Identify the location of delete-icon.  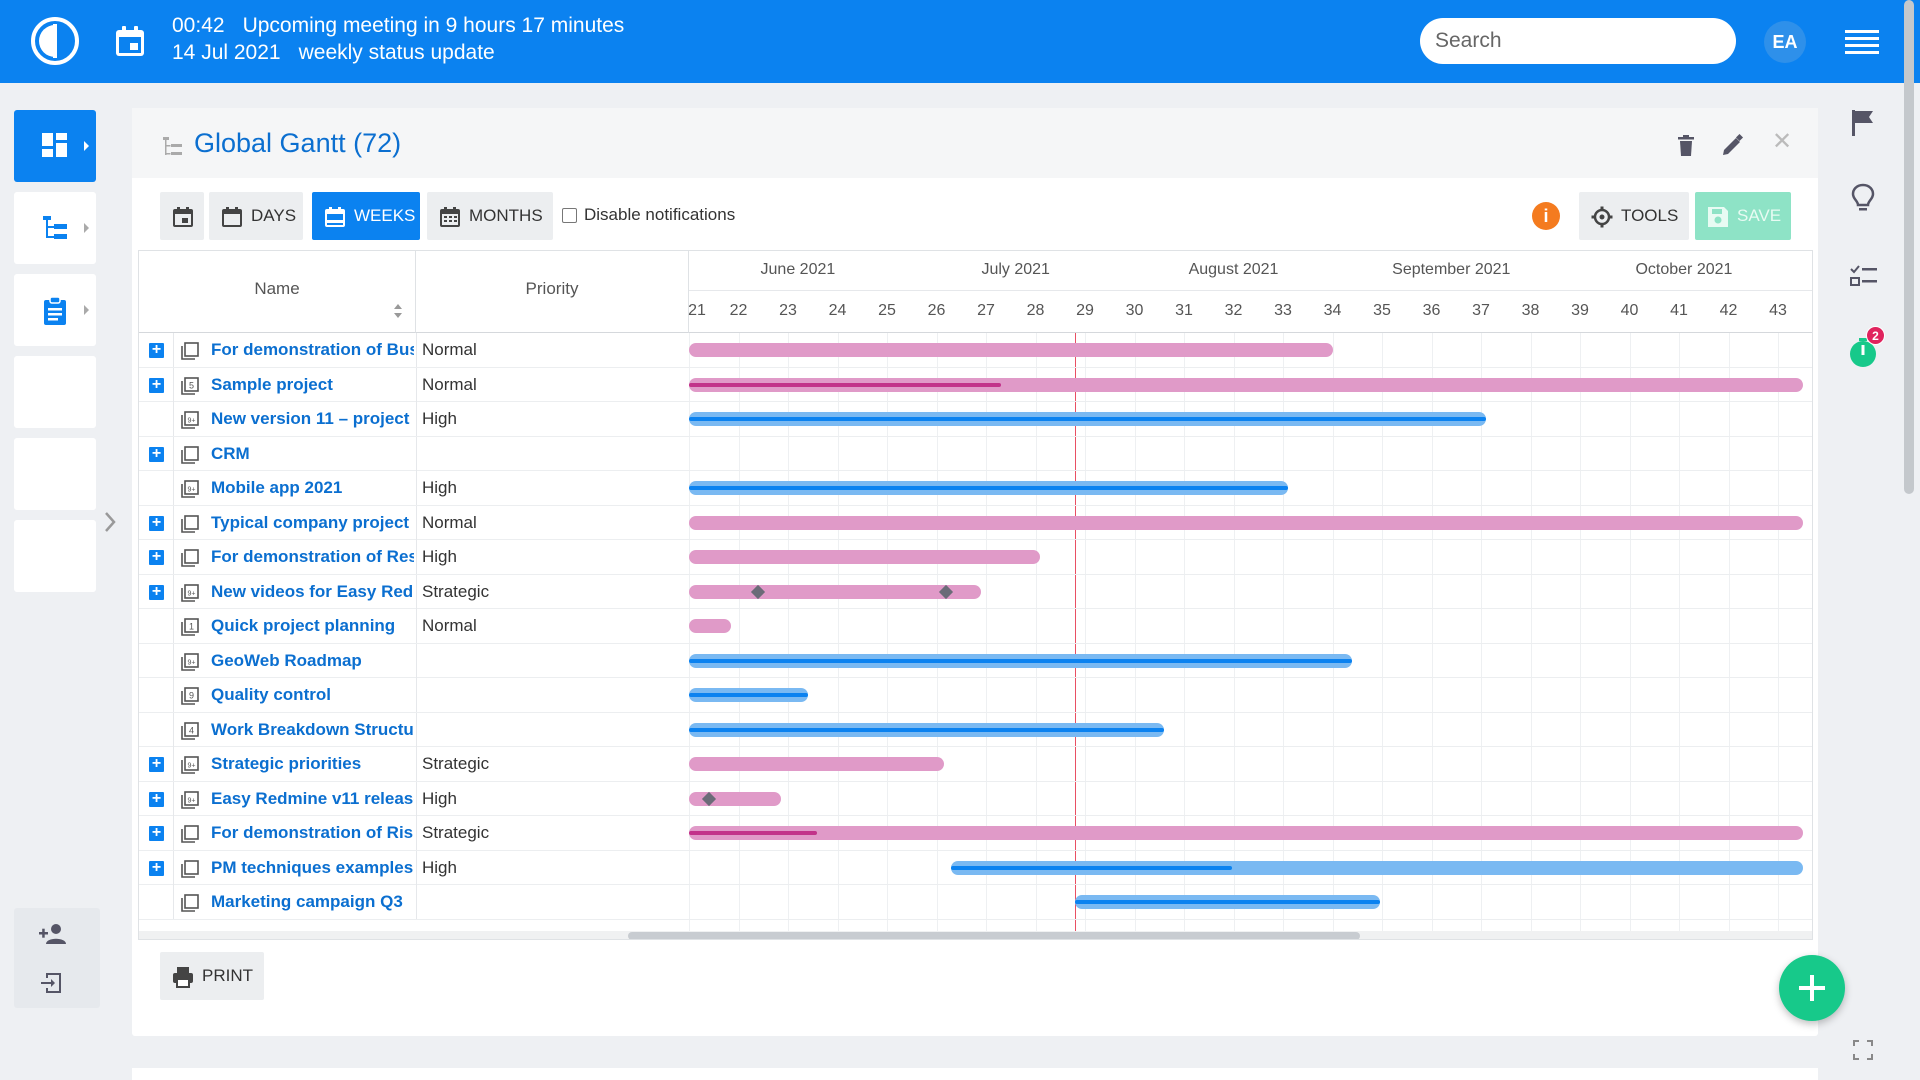
(1686, 146).